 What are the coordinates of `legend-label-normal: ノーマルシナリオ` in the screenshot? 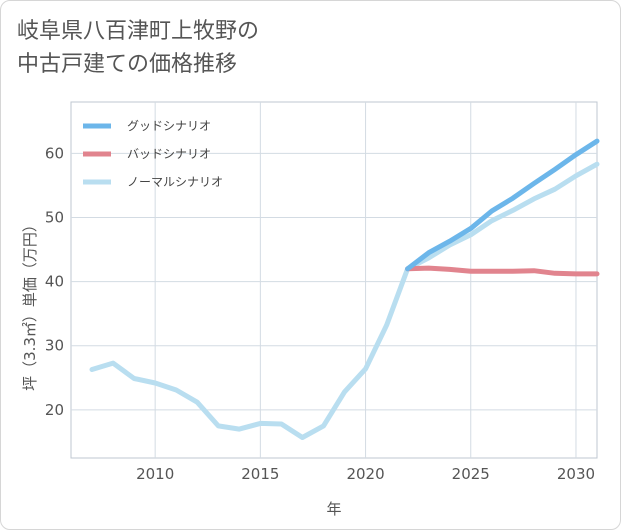 It's located at (175, 182).